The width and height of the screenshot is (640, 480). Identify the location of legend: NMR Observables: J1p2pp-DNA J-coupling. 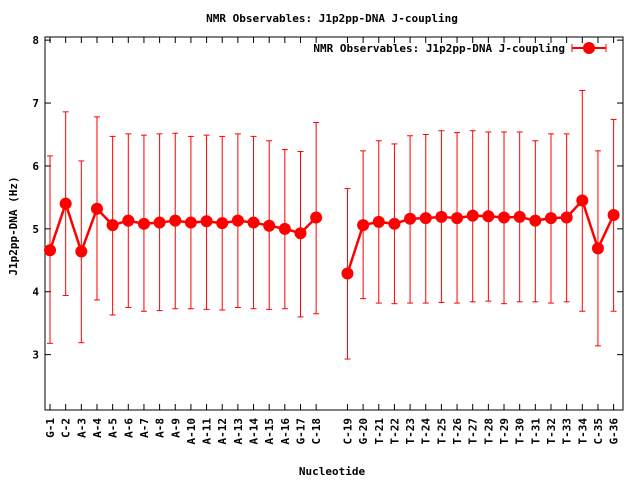
(460, 48).